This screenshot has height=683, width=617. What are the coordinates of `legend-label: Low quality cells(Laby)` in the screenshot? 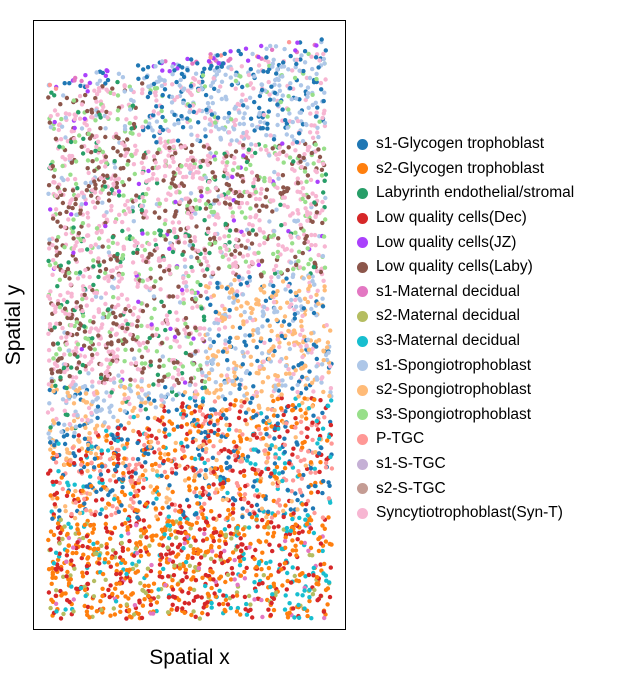 It's located at (454, 267).